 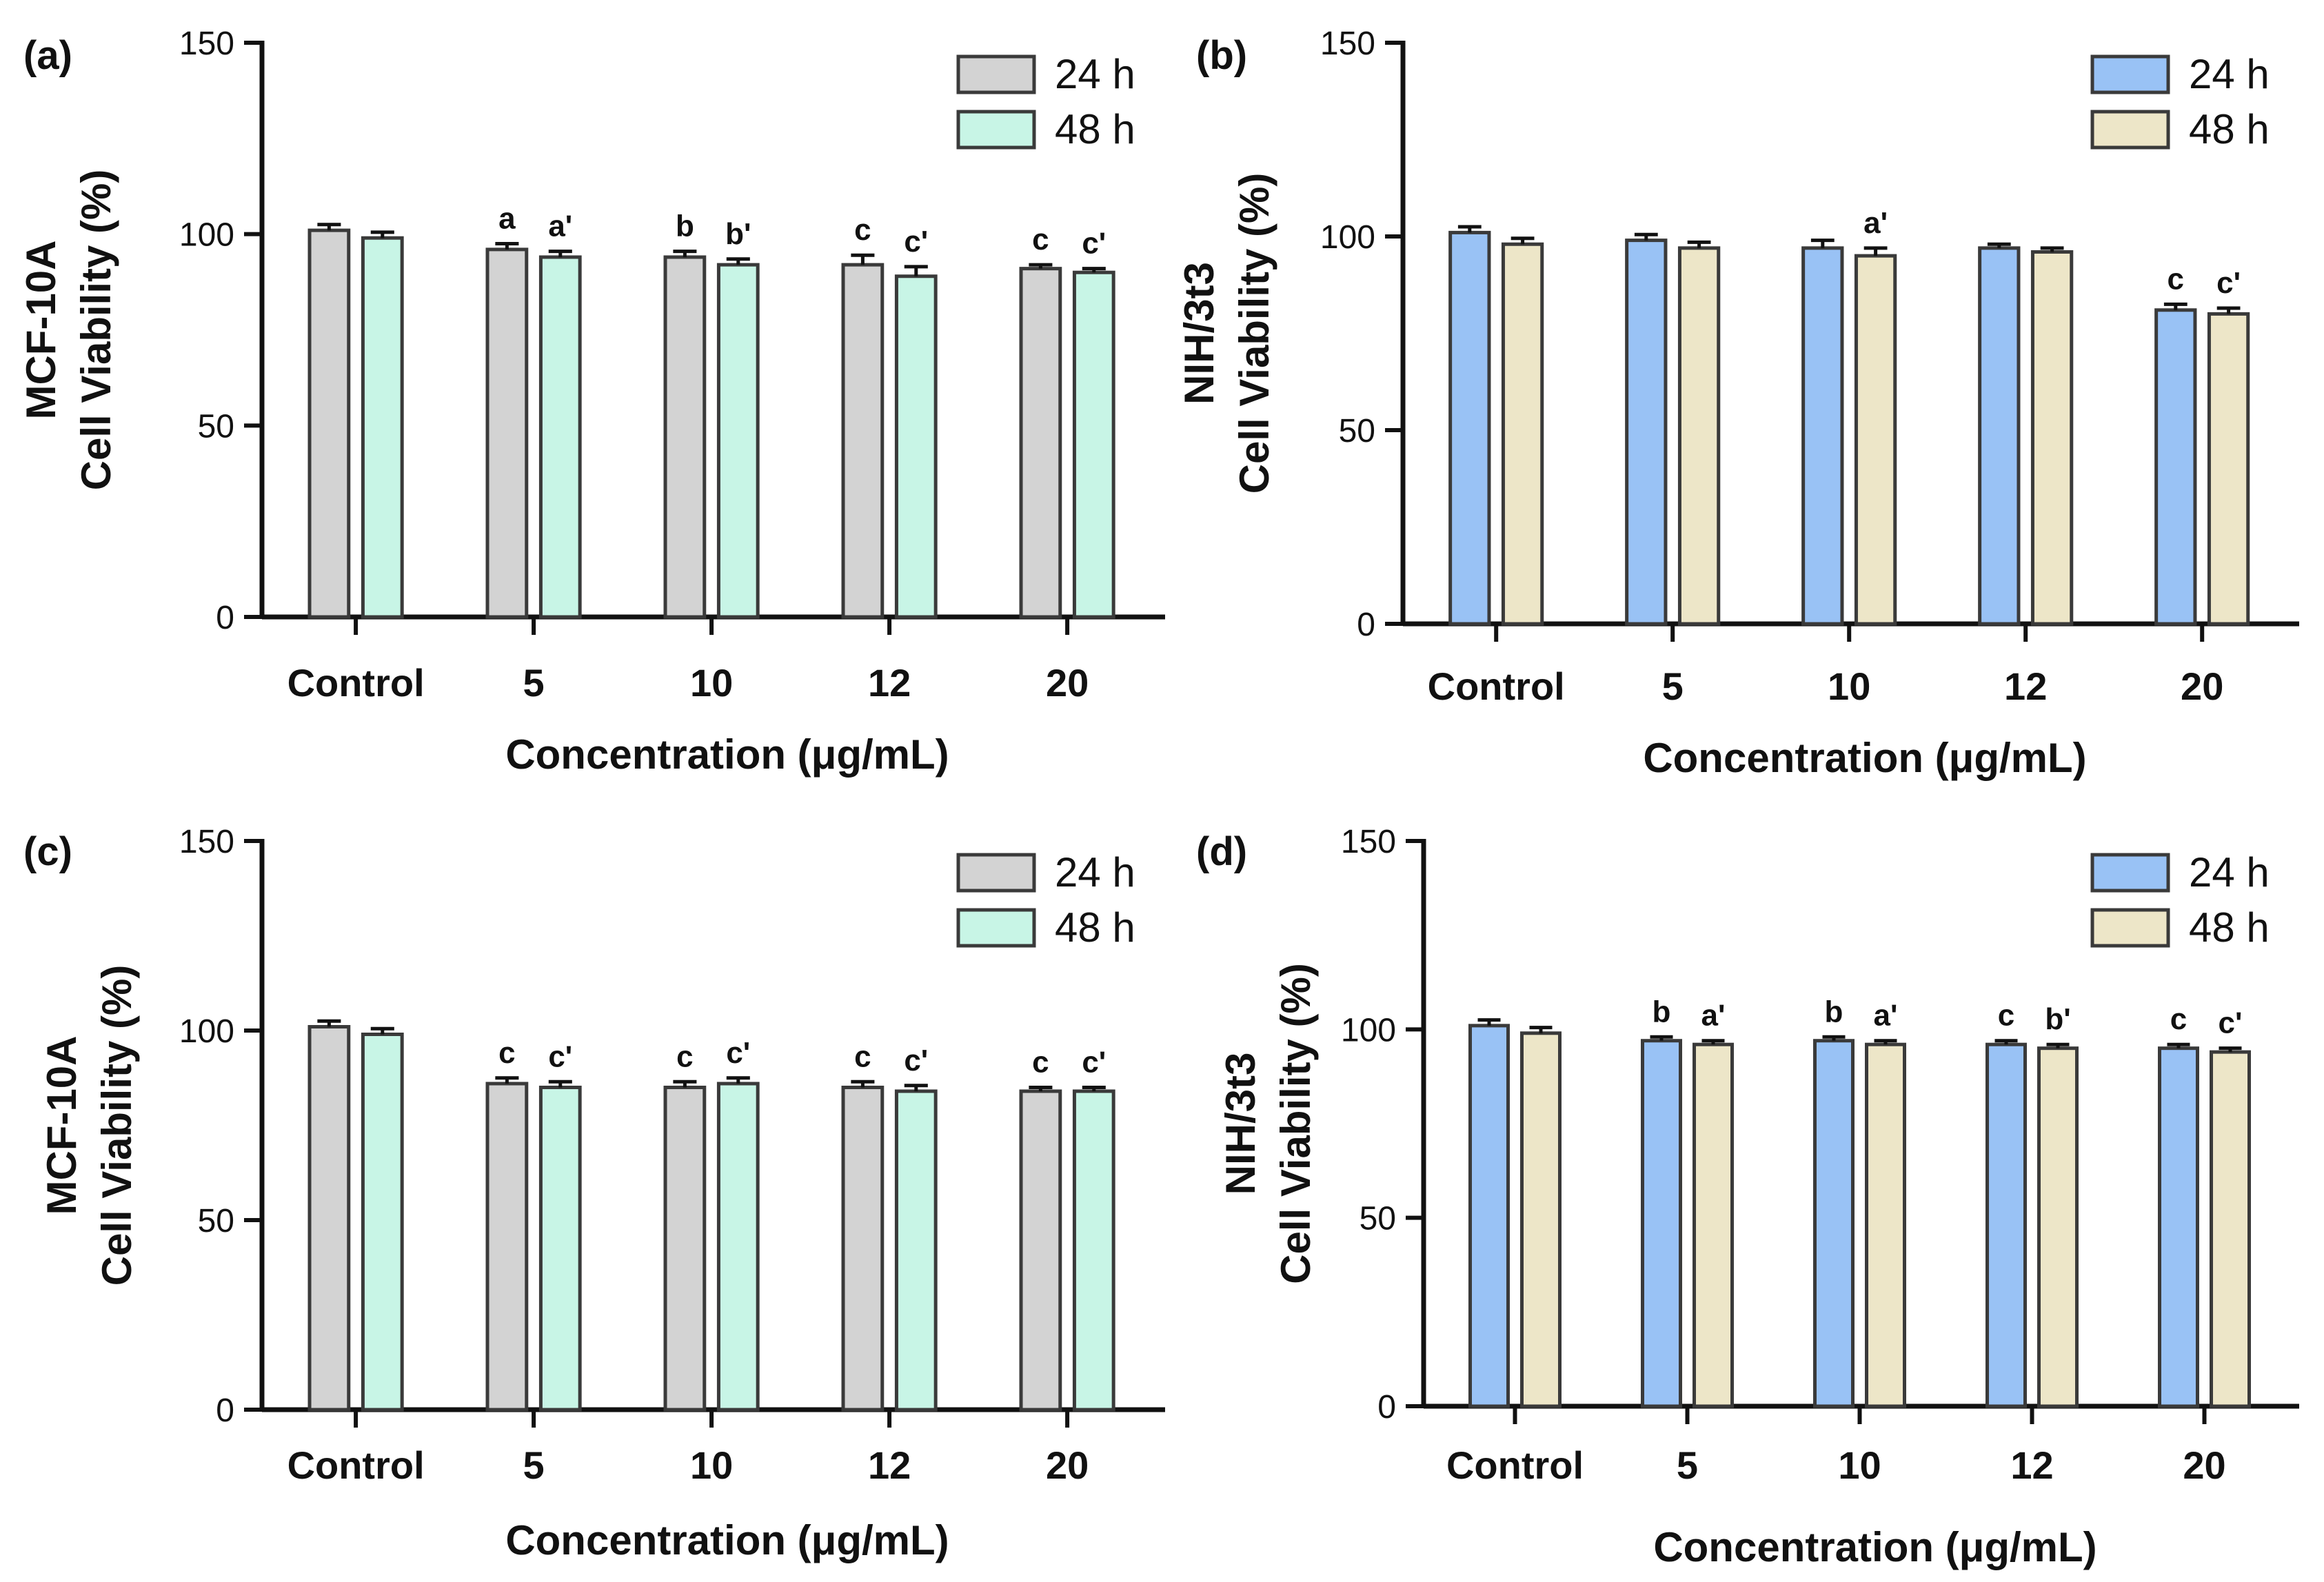 What do you see at coordinates (1221, 851) in the screenshot?
I see `panel-label: (d)` at bounding box center [1221, 851].